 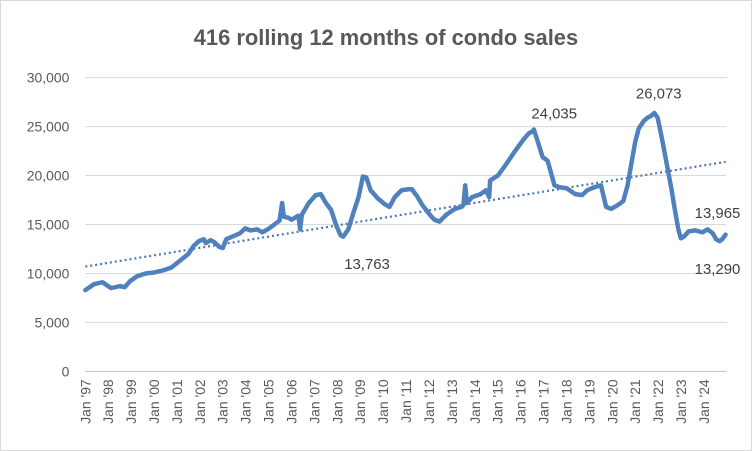 I want to click on x-tick-label: Jan '23, so click(x=681, y=401).